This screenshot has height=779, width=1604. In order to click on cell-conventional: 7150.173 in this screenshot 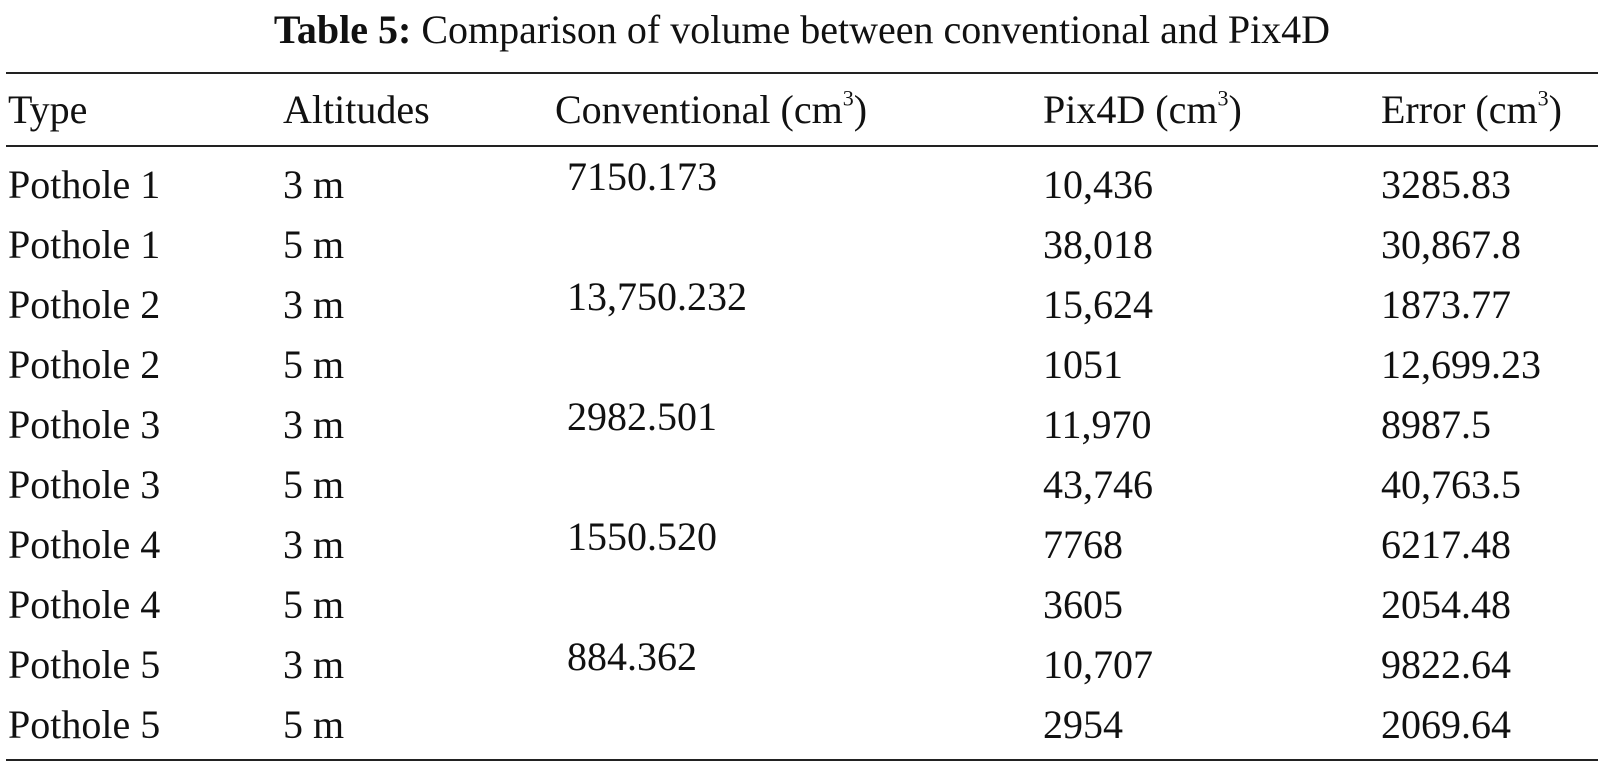, I will do `click(642, 176)`.